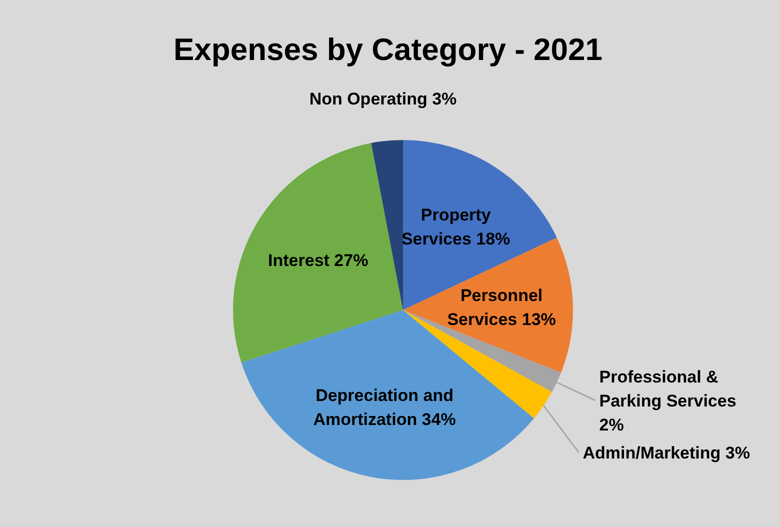 The height and width of the screenshot is (527, 780). I want to click on slice-label: Property Services 18%, so click(455, 226).